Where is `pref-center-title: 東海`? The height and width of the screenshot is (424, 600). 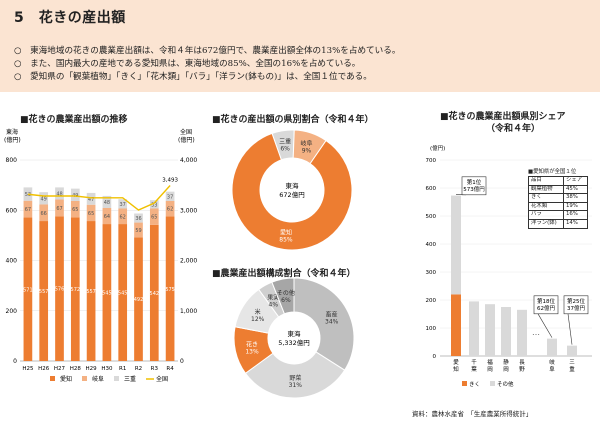
pref-center-title: 東海 is located at coordinates (293, 185).